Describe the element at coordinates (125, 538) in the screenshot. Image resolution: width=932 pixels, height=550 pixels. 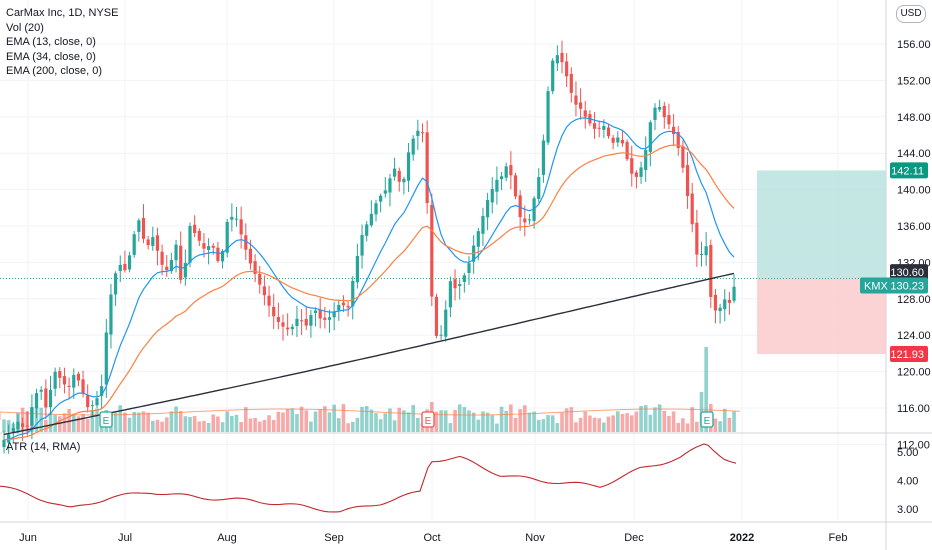
I see `date-tick-label: Jul` at that location.